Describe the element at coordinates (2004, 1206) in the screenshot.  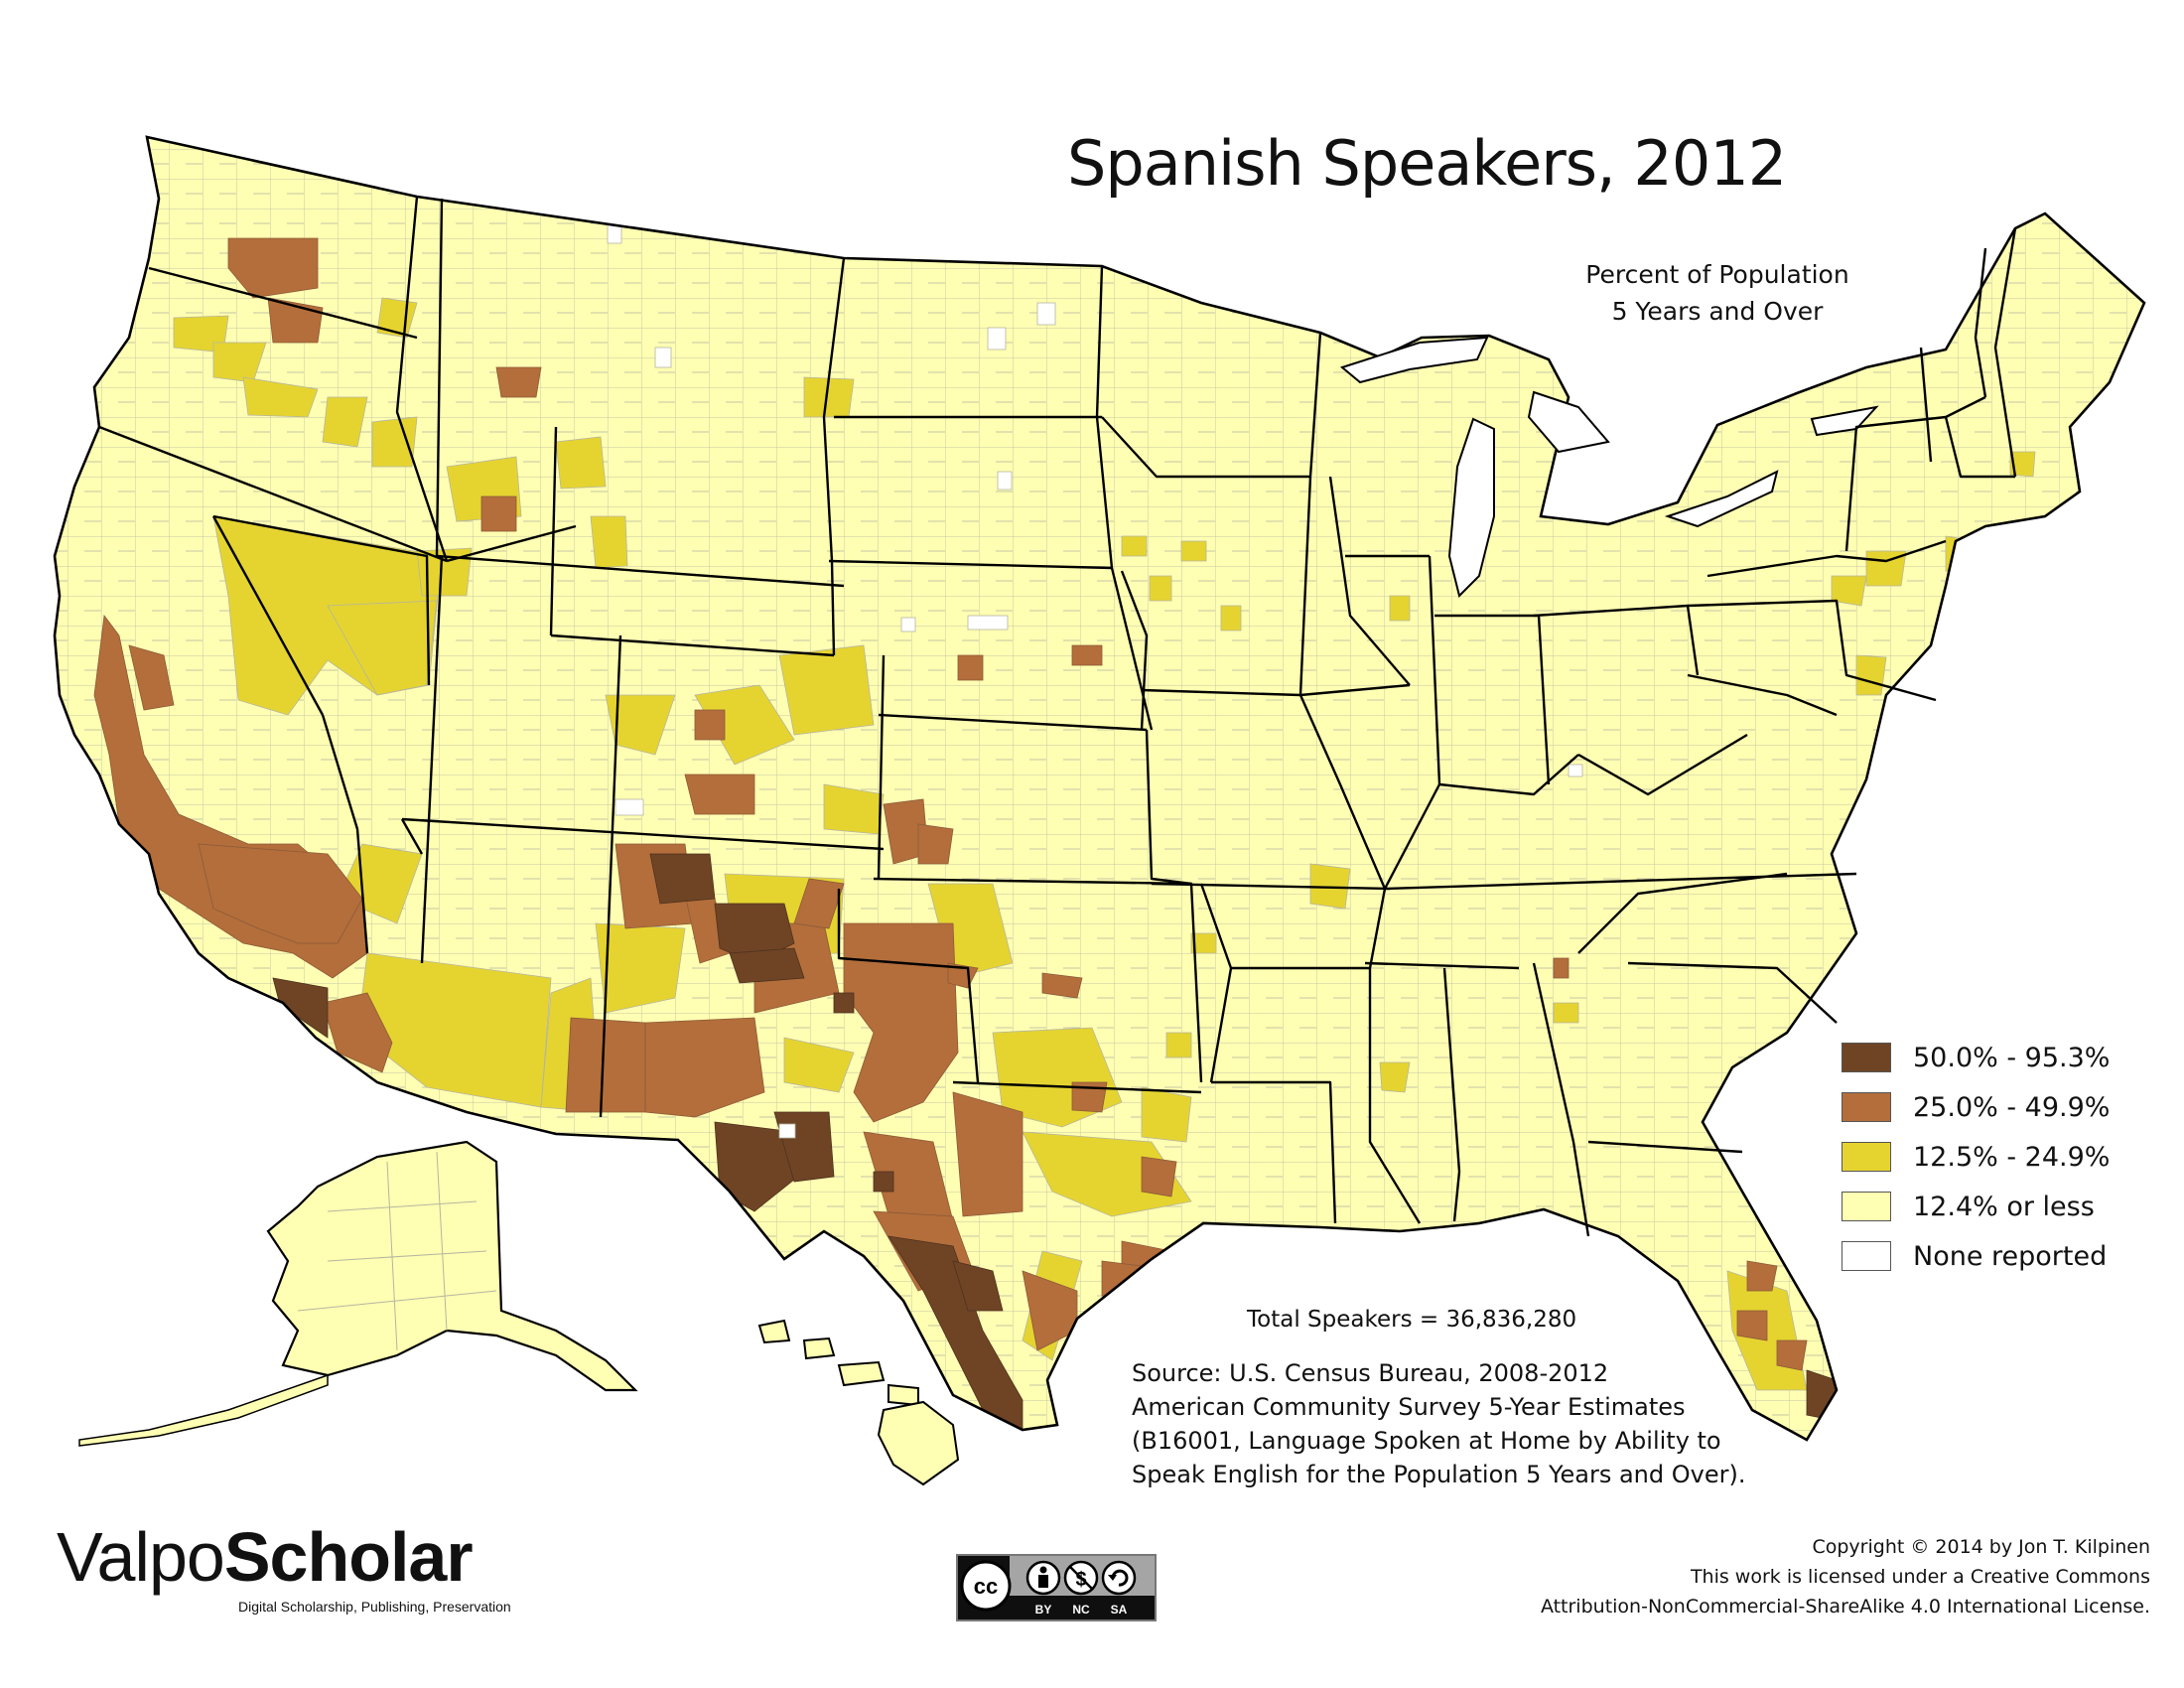
I see `legend-label: 12.4% or less` at that location.